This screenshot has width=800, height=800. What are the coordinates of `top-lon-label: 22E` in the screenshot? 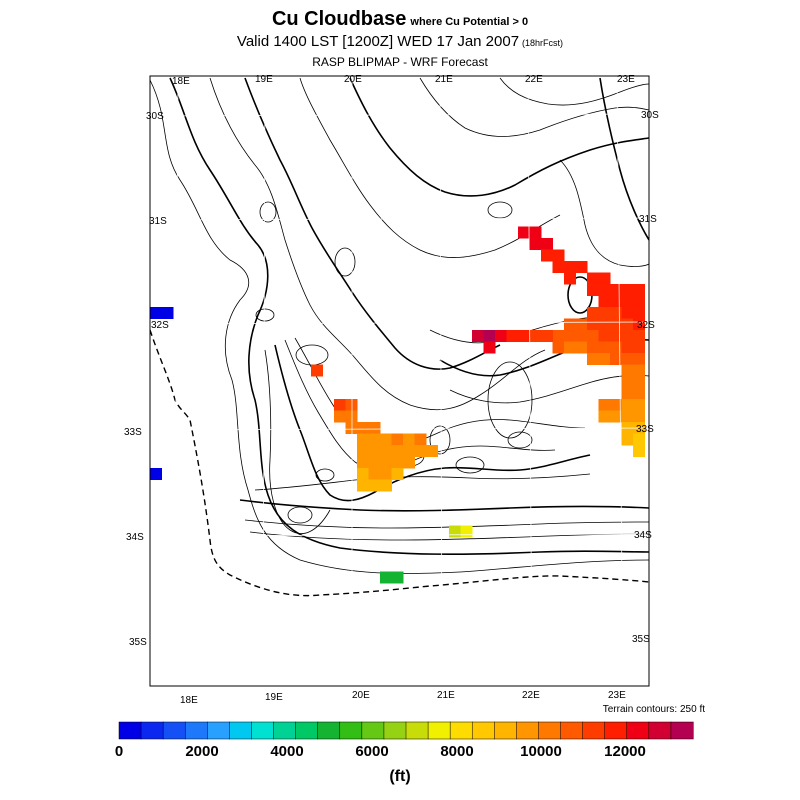 It's located at (534, 79).